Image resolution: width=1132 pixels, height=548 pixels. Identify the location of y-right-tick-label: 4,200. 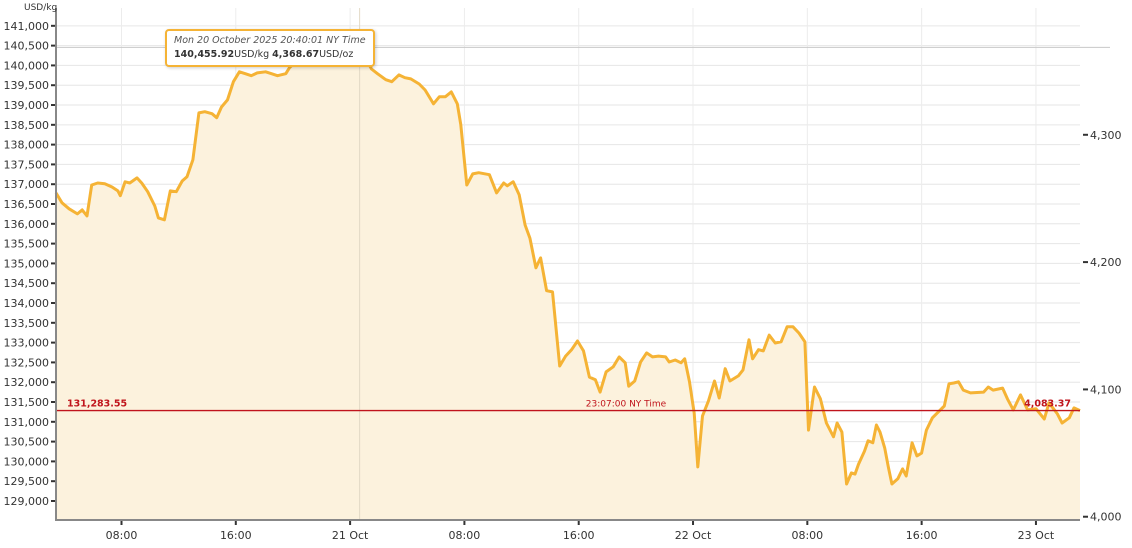
(1106, 262).